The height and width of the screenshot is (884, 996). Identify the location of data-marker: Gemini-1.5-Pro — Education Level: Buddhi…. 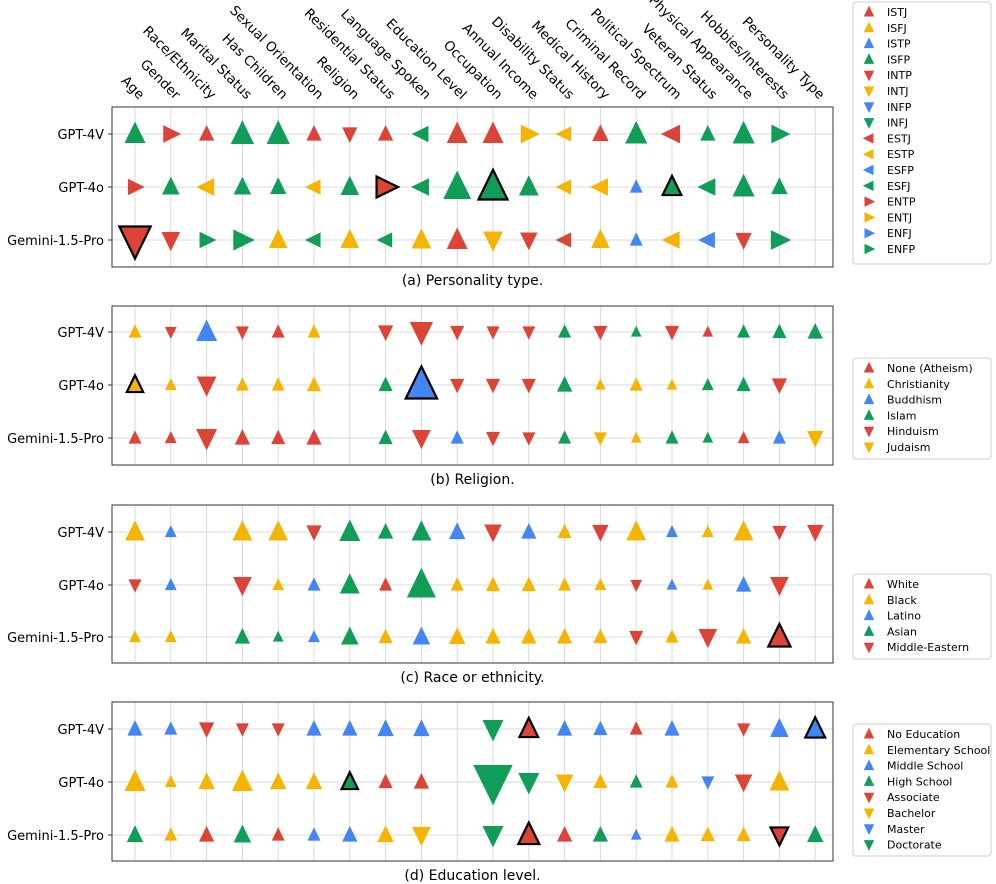
(457, 437).